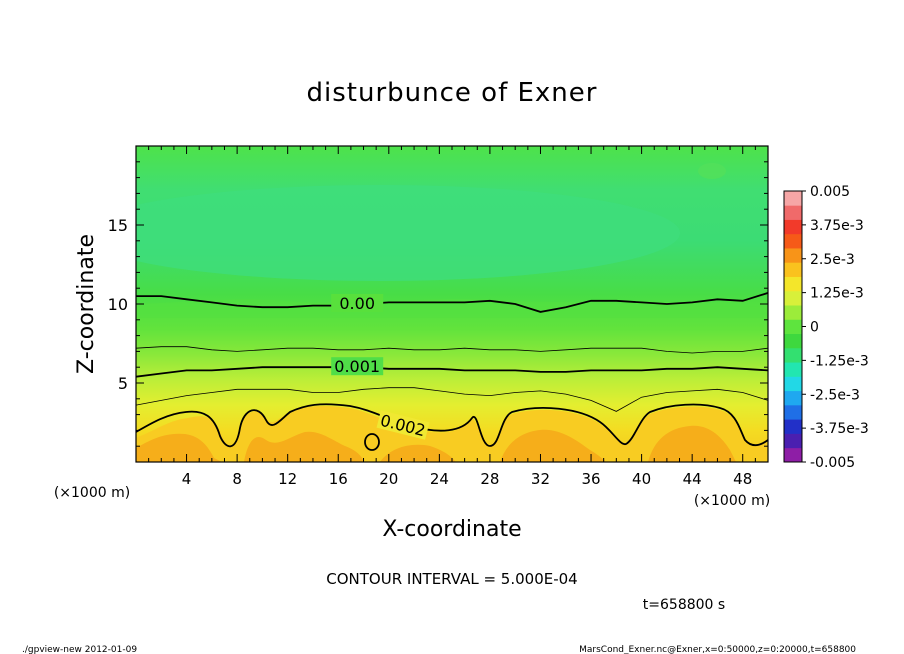  Describe the element at coordinates (684, 605) in the screenshot. I see `time-label: t=658800 s` at that location.